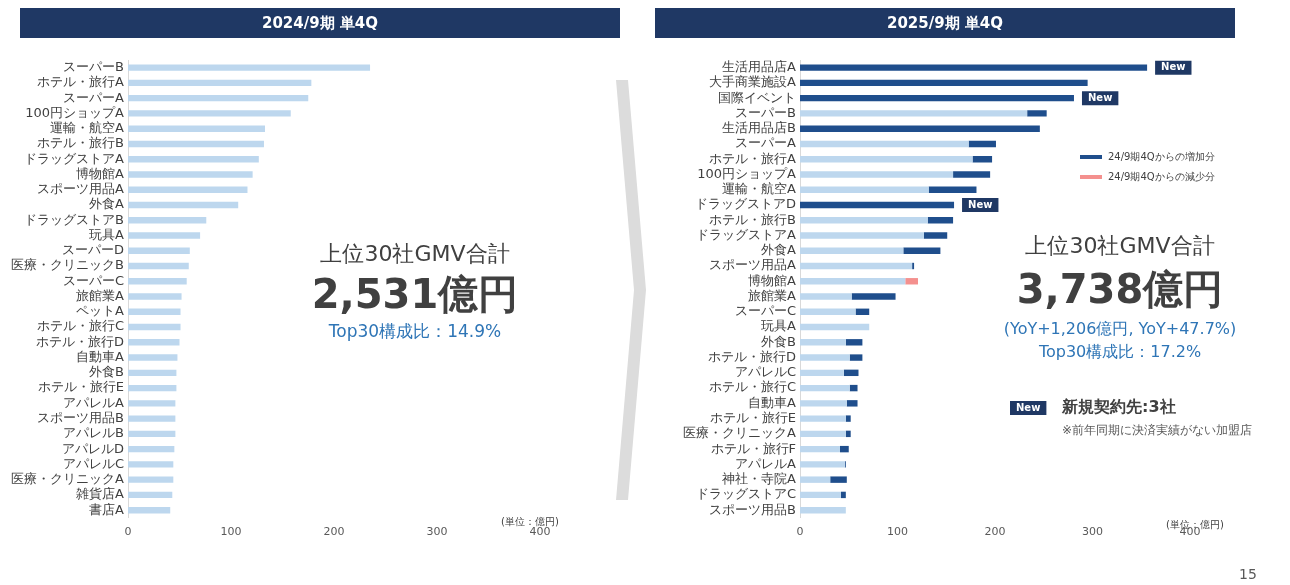  I want to click on text: 15, so click(1248, 573).